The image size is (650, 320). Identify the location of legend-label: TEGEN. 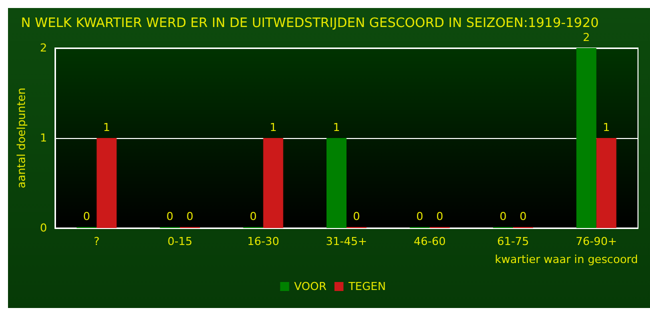
(366, 286).